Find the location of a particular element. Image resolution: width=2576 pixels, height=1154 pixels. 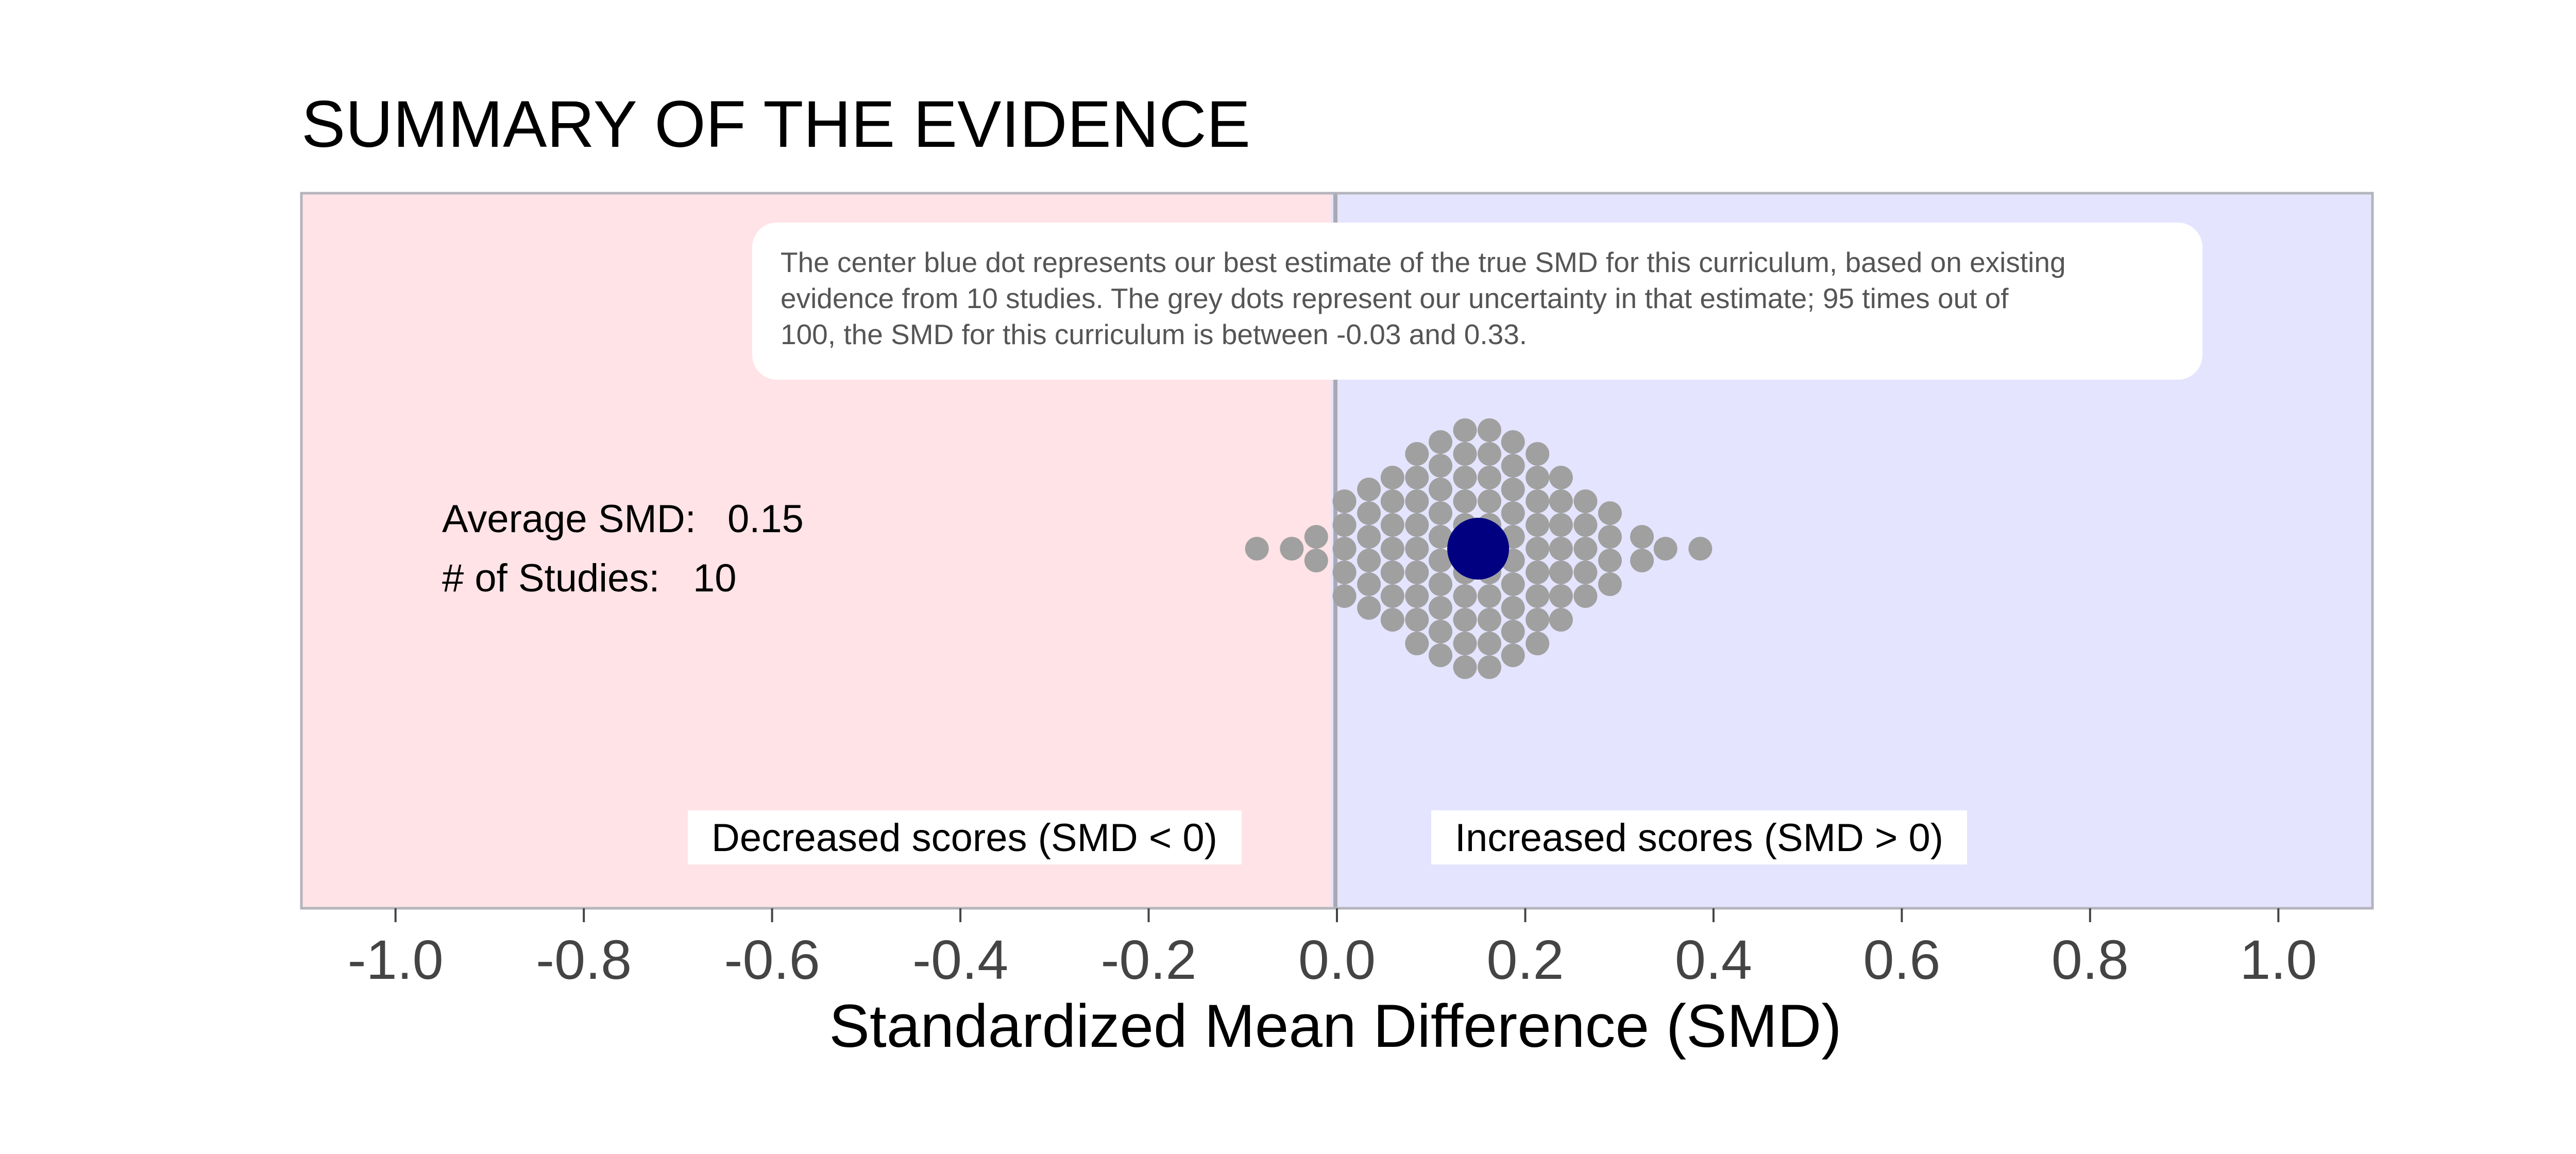

x-tick-label: -0.4 is located at coordinates (960, 959).